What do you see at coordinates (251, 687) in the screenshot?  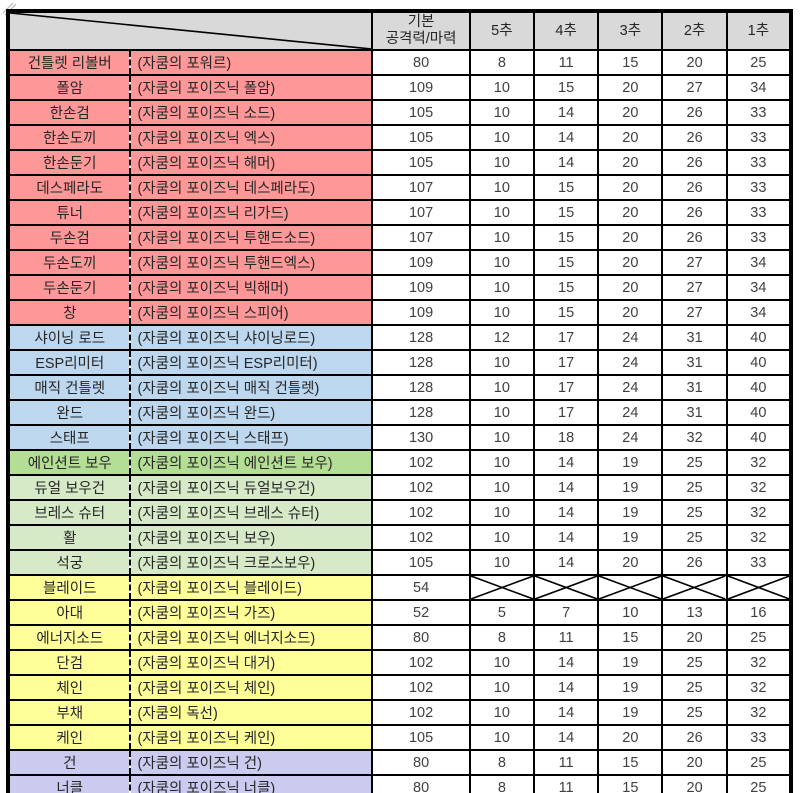 I see `weapon-desc-cell: (자쿰의 포이즈닉 체인)` at bounding box center [251, 687].